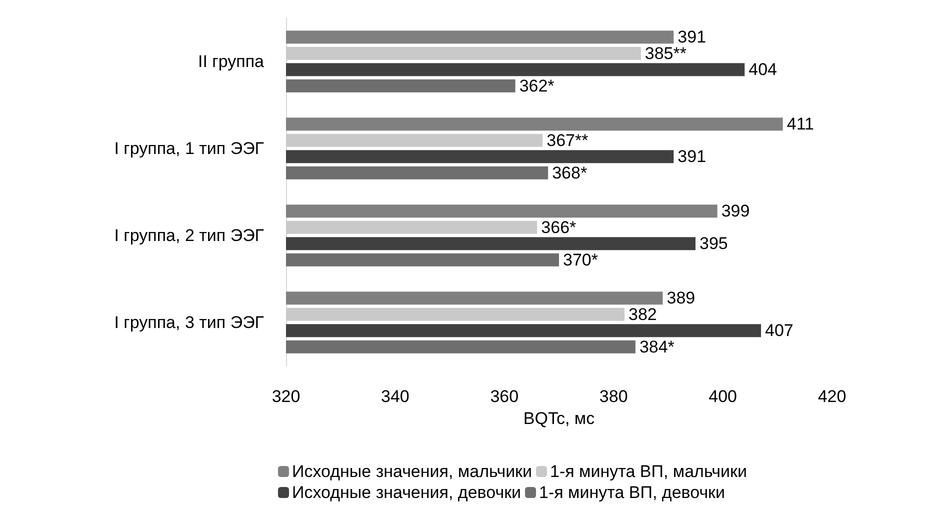  I want to click on data-label: 384*, so click(657, 346).